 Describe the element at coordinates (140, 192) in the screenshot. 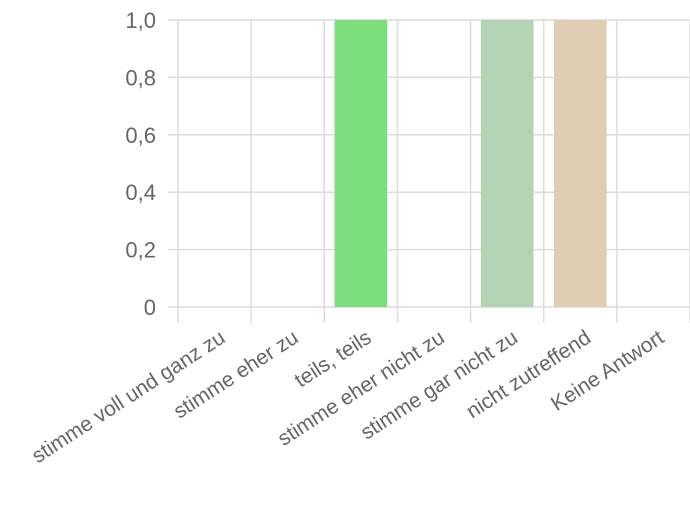

I see `y-tick-label: 0,4` at that location.